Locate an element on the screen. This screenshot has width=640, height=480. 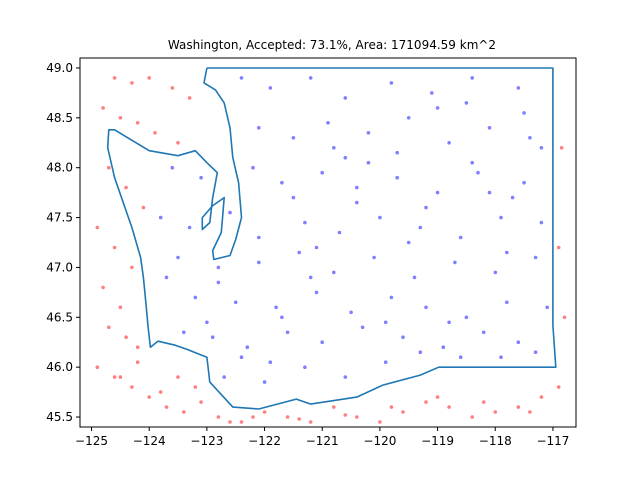
x-tick-label: −124 is located at coordinates (149, 441).